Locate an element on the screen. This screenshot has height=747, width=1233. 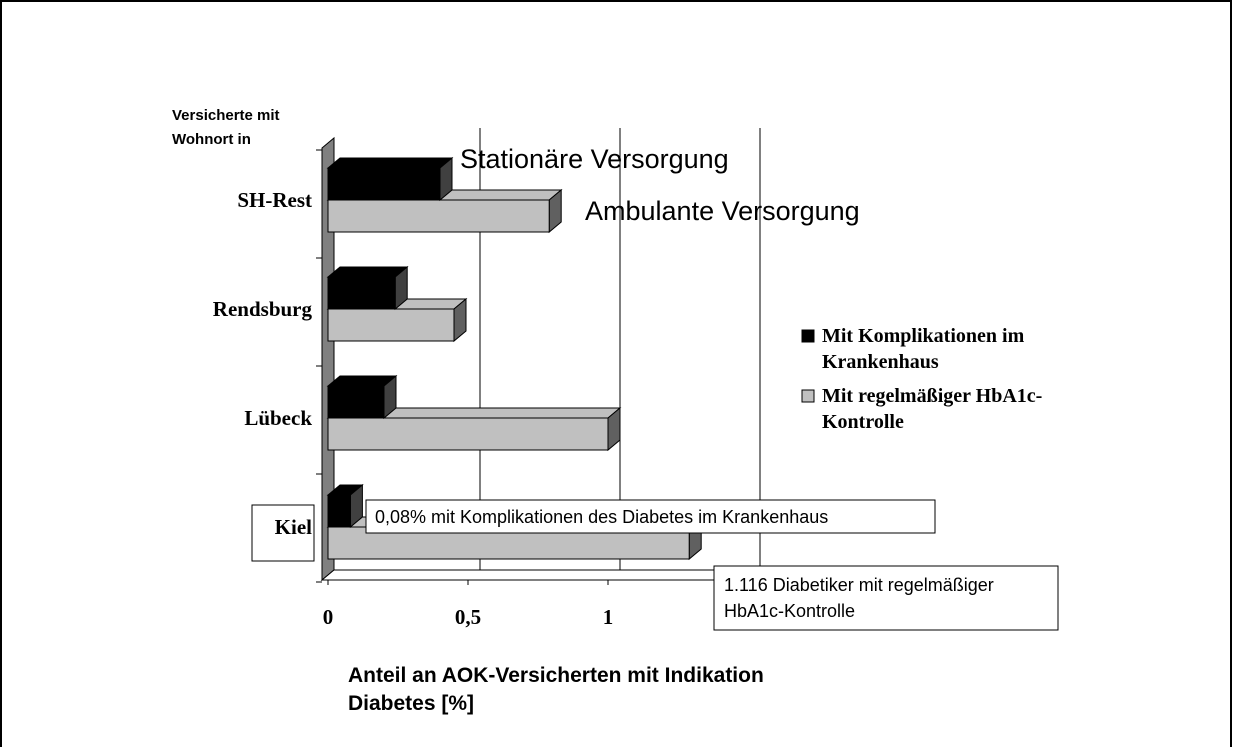
x-tick-label: 1 is located at coordinates (608, 617).